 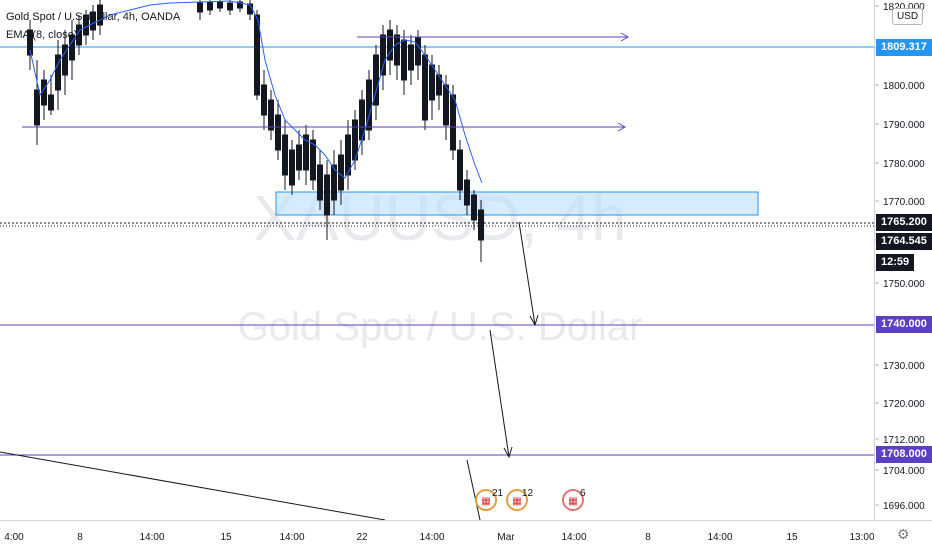 What do you see at coordinates (528, 493) in the screenshot?
I see `event-count-2: 12` at bounding box center [528, 493].